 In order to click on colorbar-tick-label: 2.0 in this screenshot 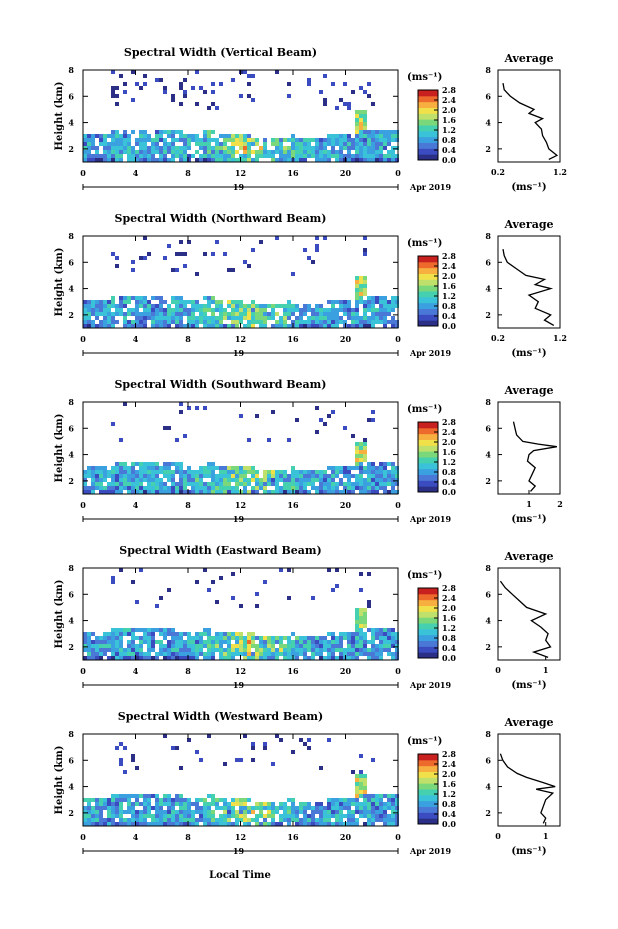, I will do `click(449, 276)`.